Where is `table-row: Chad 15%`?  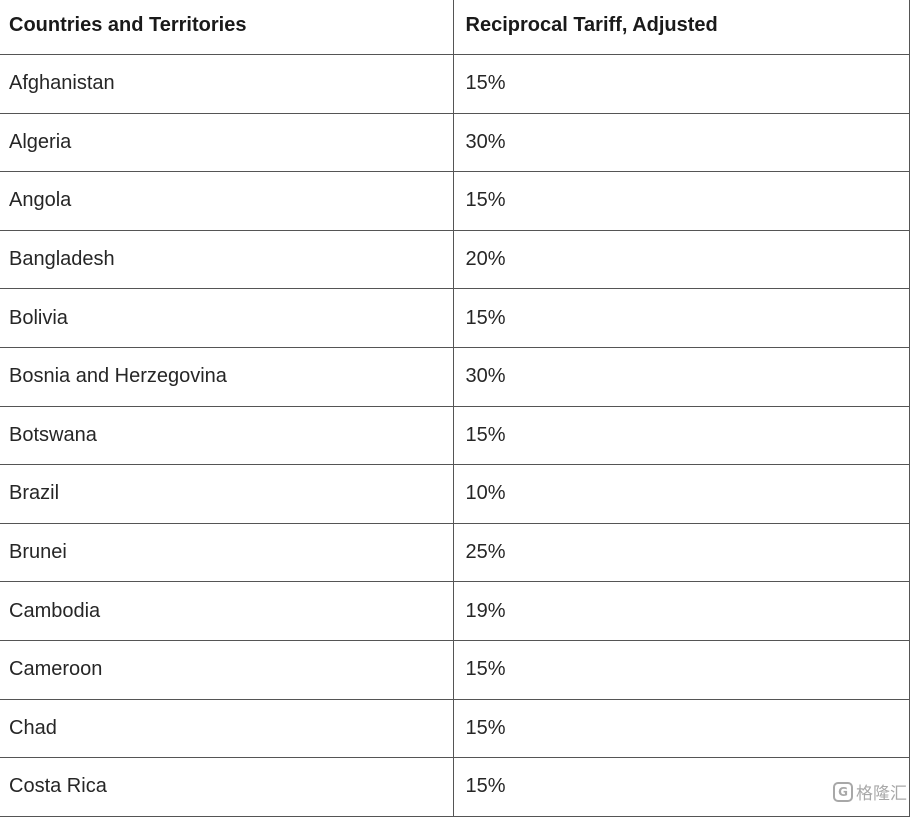
table-row: Chad 15% is located at coordinates (455, 728).